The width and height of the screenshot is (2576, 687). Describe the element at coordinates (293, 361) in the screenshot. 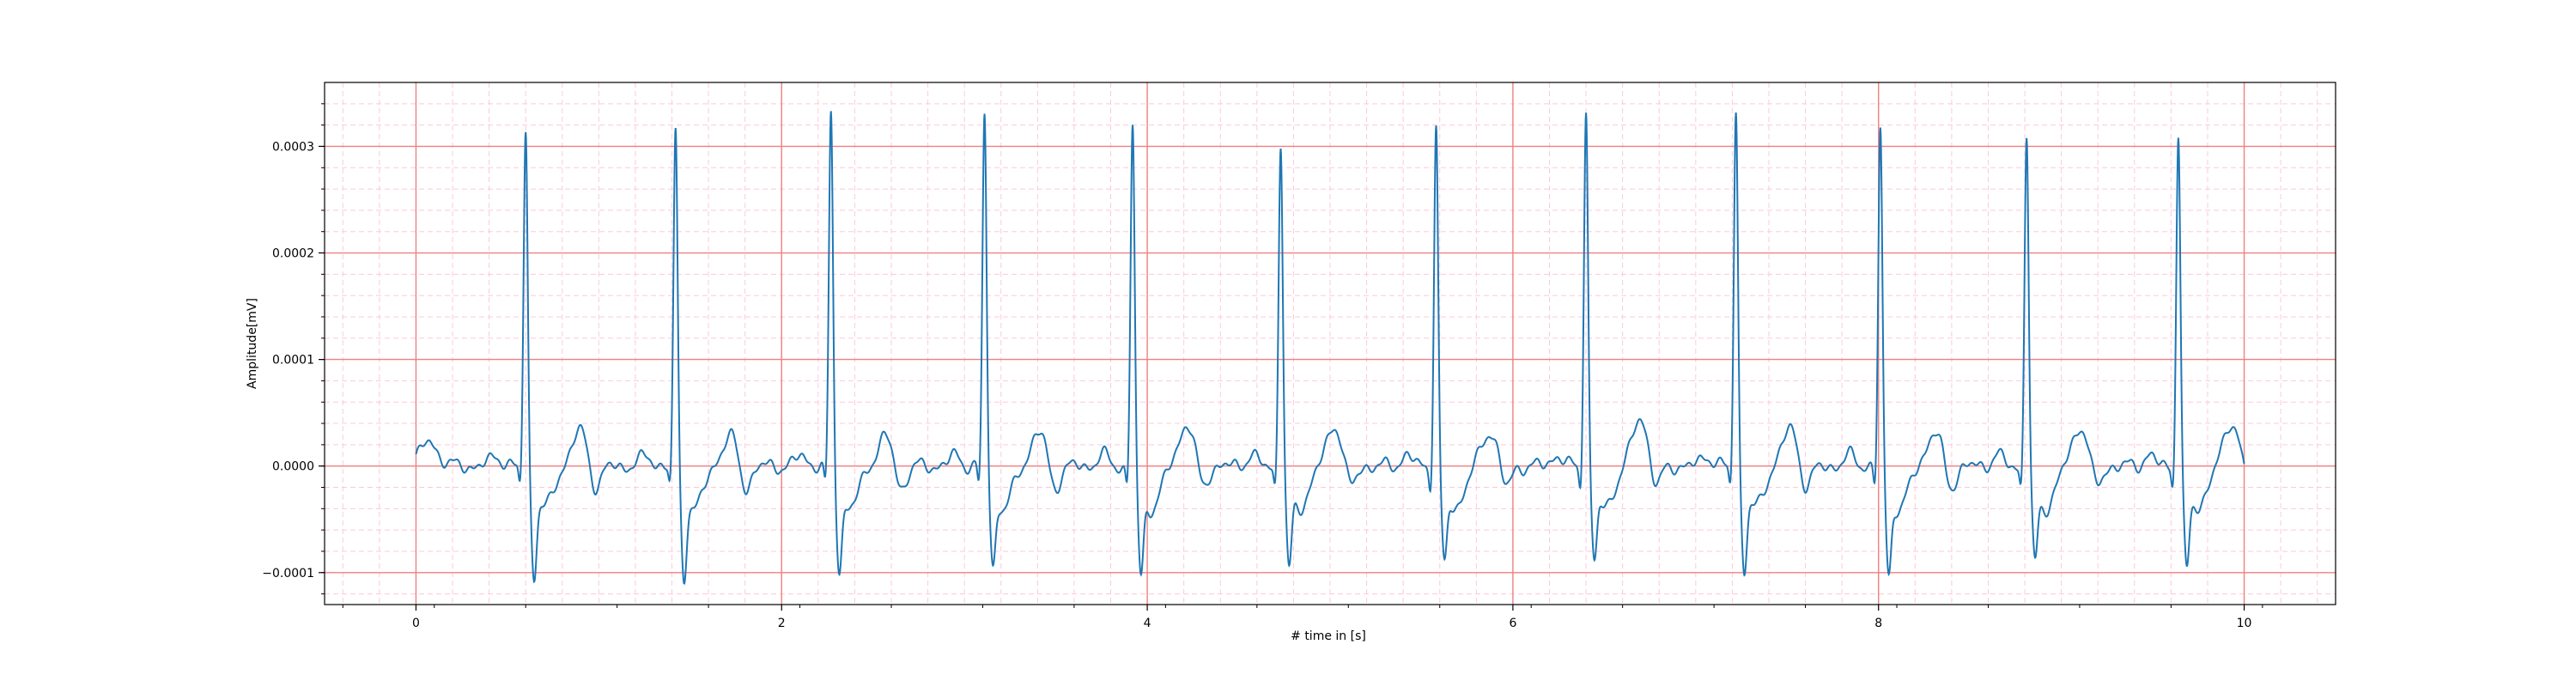

I see `y-tick-label: 0.0001` at that location.